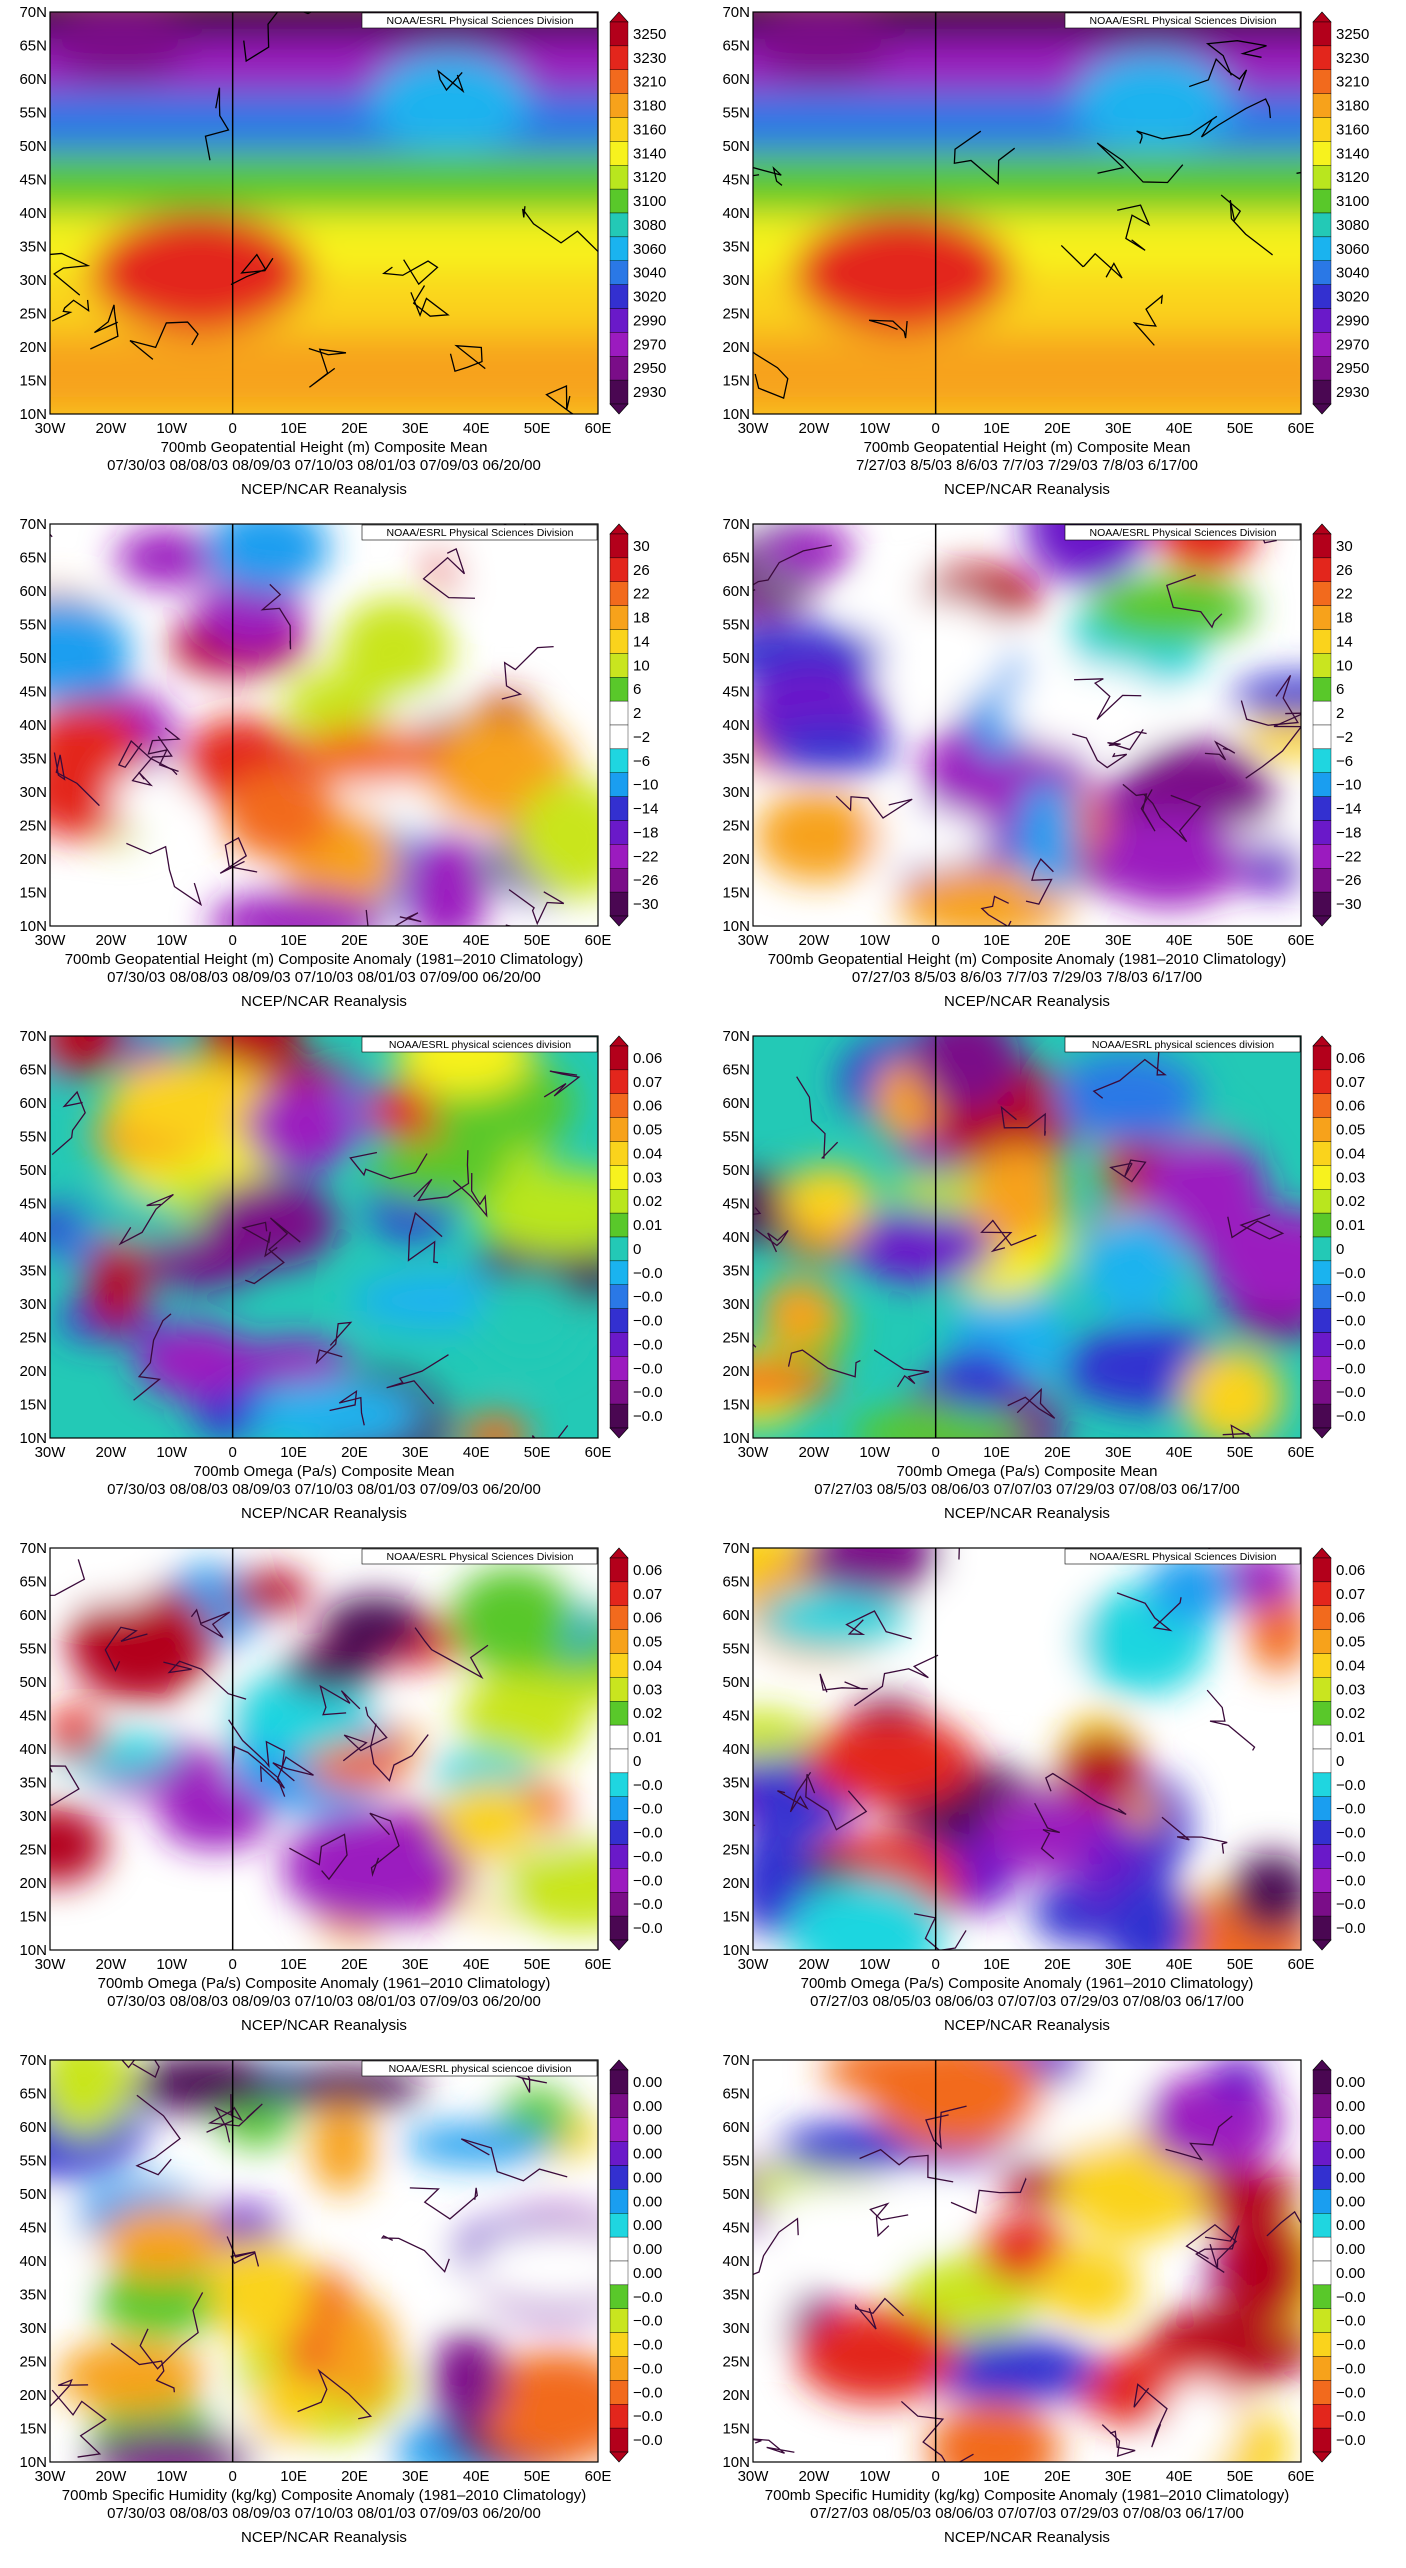 This screenshot has height=2568, width=1406. I want to click on colorbar-label: −2, so click(1344, 737).